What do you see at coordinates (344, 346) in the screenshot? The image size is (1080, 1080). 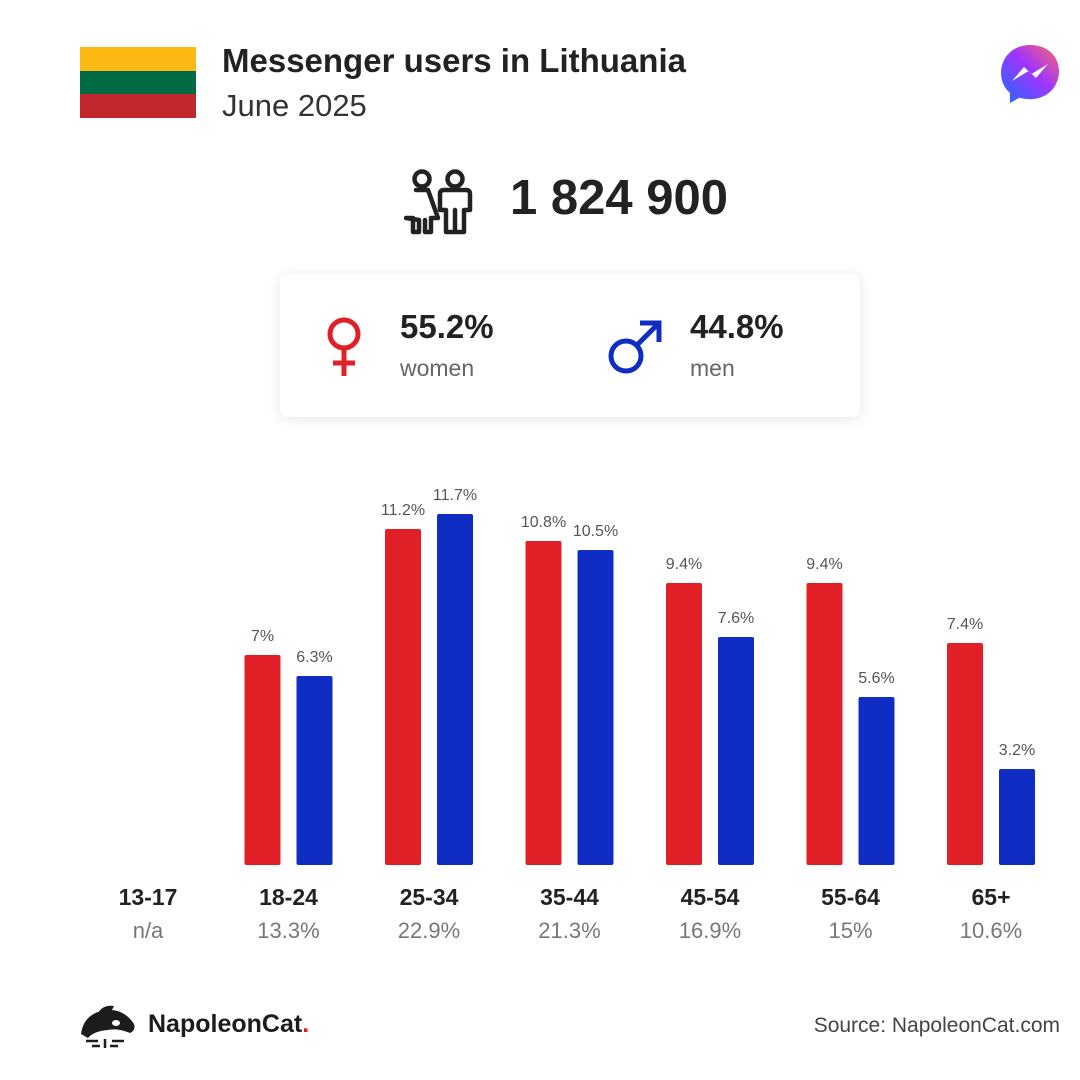 I see `female-symbol-icon` at bounding box center [344, 346].